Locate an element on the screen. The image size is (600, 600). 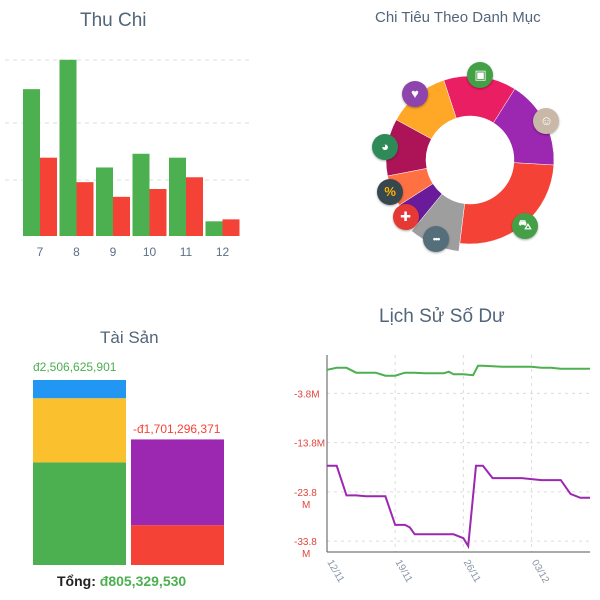
x-tick-label: 12 is located at coordinates (223, 252).